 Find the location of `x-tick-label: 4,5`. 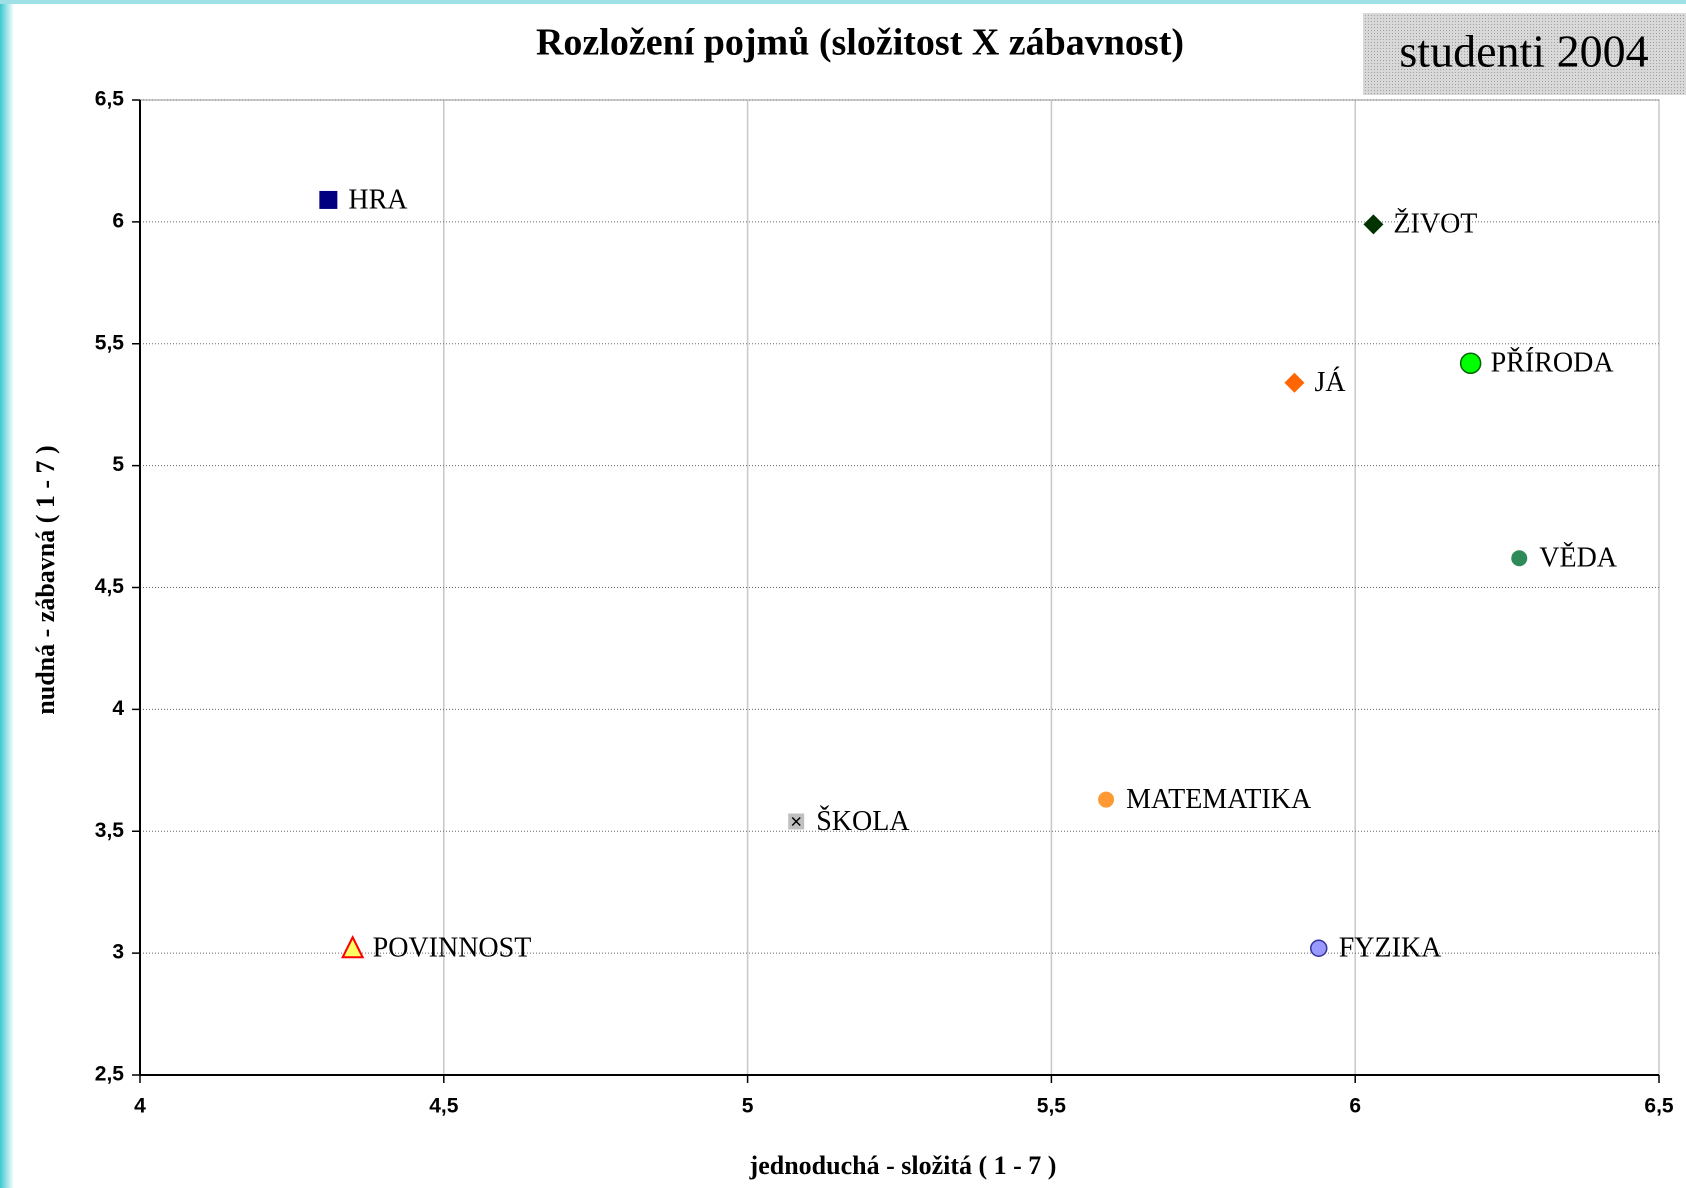

x-tick-label: 4,5 is located at coordinates (444, 1106).